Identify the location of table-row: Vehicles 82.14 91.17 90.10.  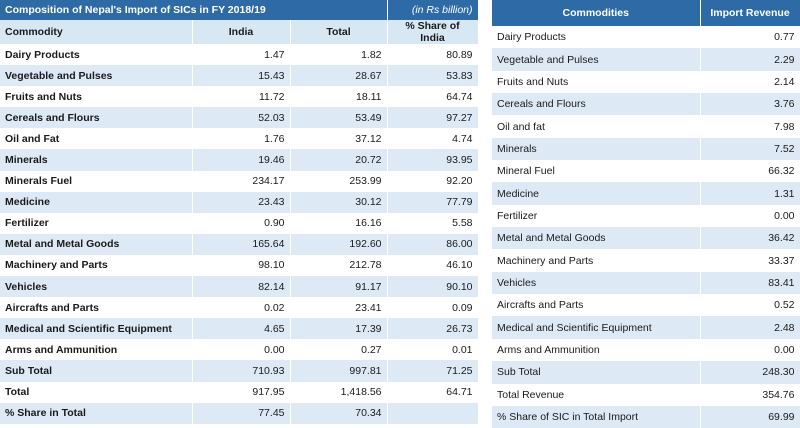
(239, 287).